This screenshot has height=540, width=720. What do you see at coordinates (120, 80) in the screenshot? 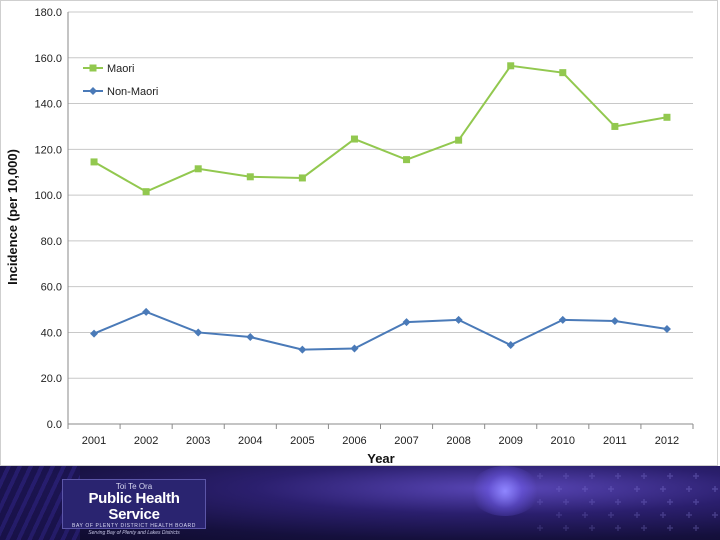
I see `legend: Maori Non-Maori` at bounding box center [120, 80].